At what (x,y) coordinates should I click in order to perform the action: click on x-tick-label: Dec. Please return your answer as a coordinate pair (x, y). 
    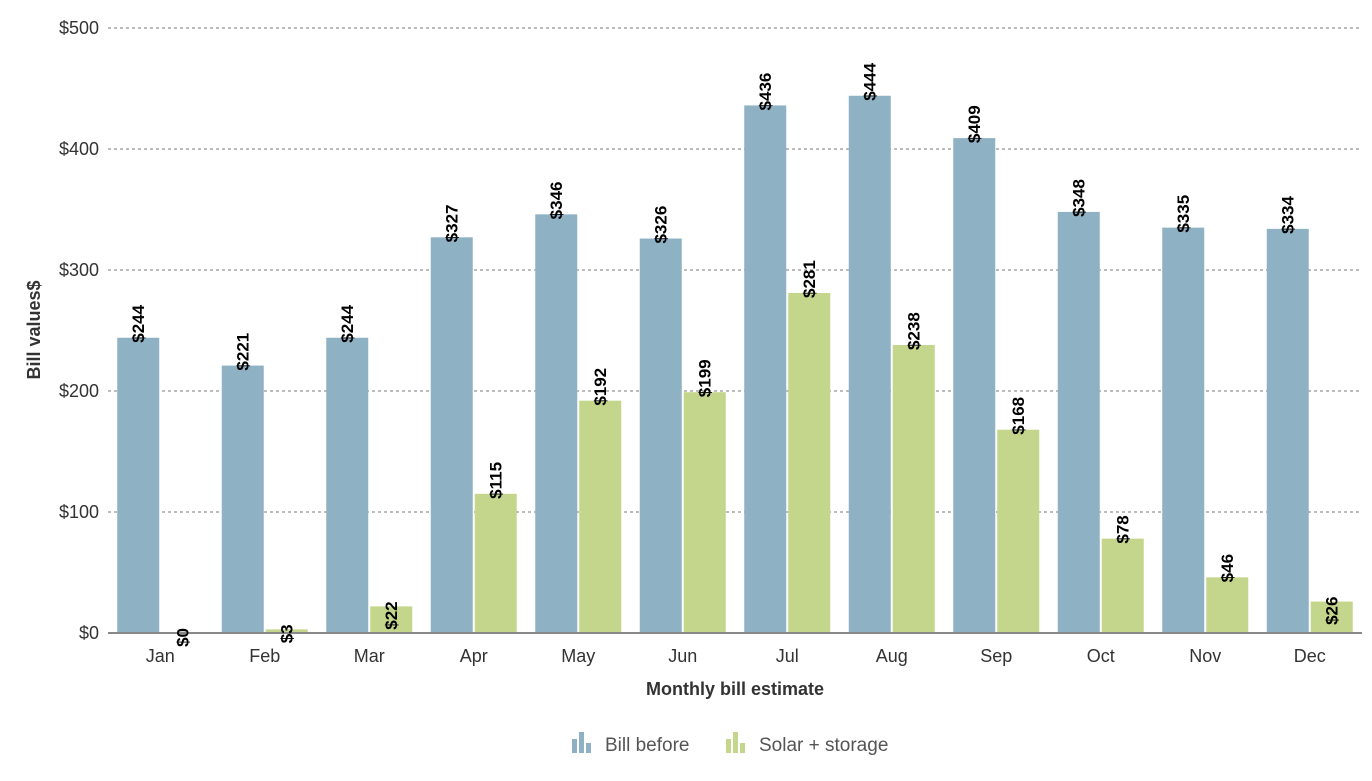
    Looking at the image, I should click on (1310, 656).